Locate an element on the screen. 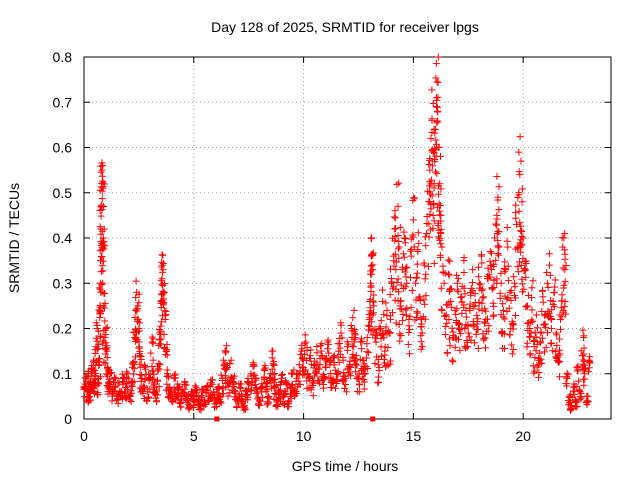 The height and width of the screenshot is (480, 640). y-tick-label: 0.8 is located at coordinates (63, 57).